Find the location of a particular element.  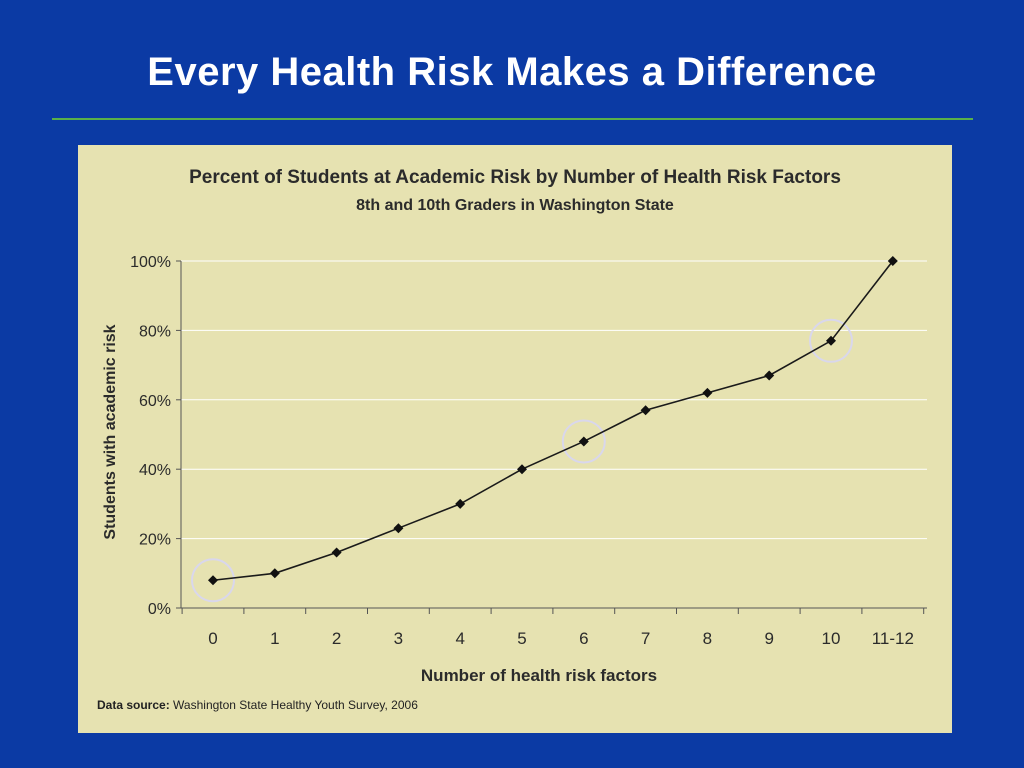

data-source-label: Data source: is located at coordinates (133, 705).